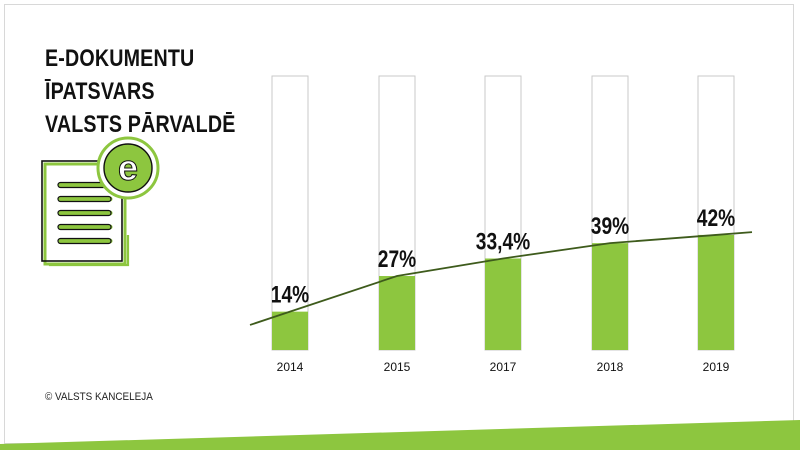  Describe the element at coordinates (503, 241) in the screenshot. I see `value-label-2017: 33,4%` at that location.